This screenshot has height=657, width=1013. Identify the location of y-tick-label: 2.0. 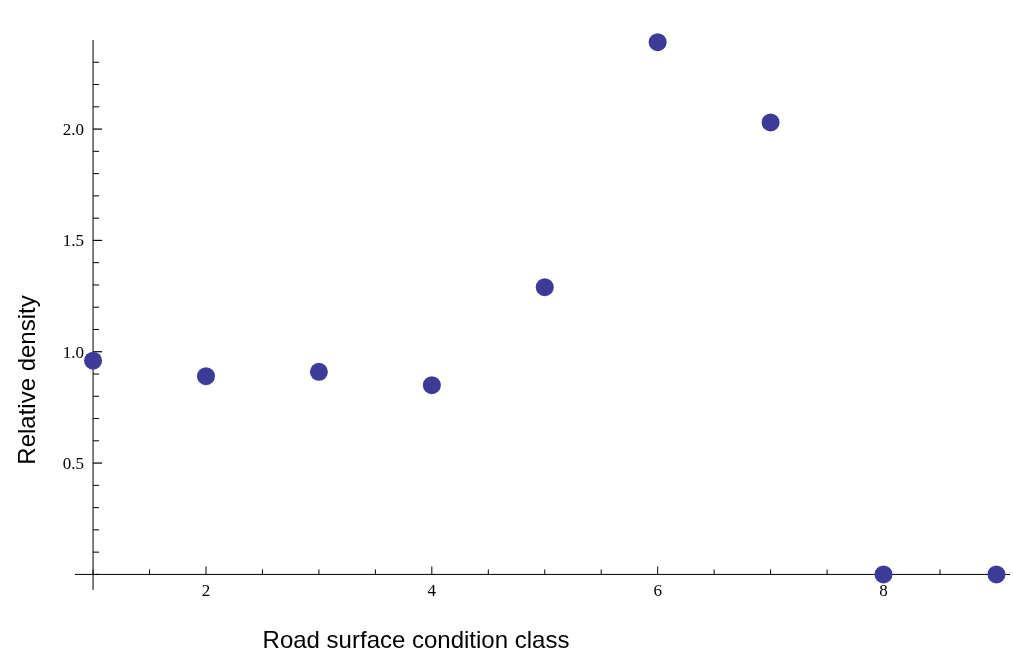
(73, 130).